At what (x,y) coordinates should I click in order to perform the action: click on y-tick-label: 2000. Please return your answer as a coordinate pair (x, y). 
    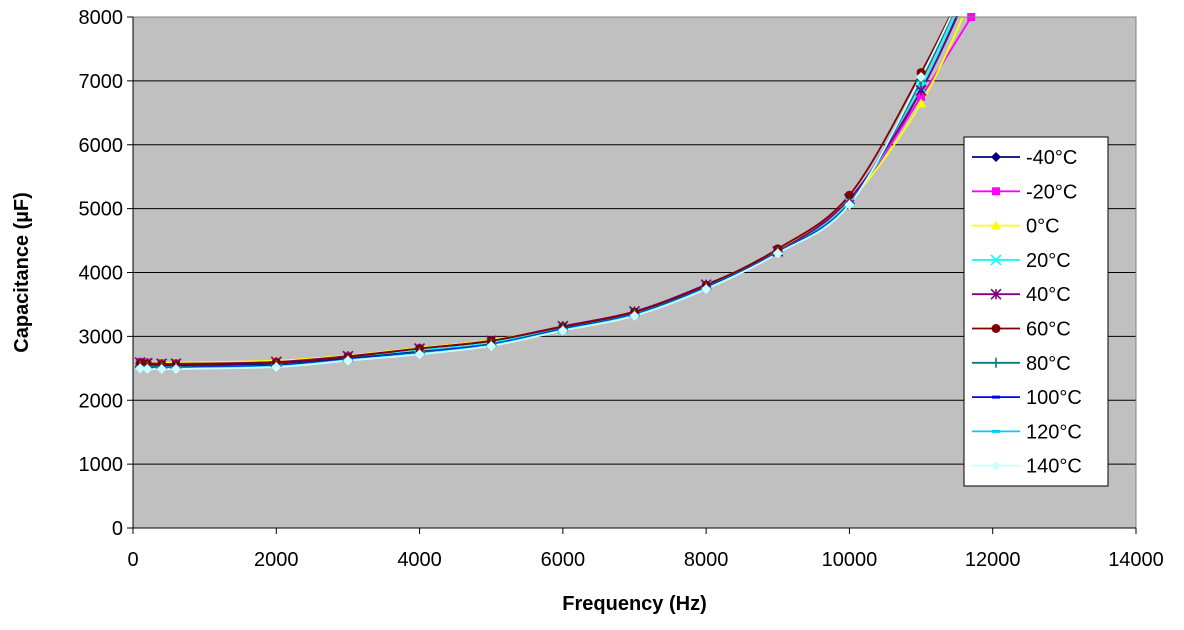
    Looking at the image, I should click on (101, 401).